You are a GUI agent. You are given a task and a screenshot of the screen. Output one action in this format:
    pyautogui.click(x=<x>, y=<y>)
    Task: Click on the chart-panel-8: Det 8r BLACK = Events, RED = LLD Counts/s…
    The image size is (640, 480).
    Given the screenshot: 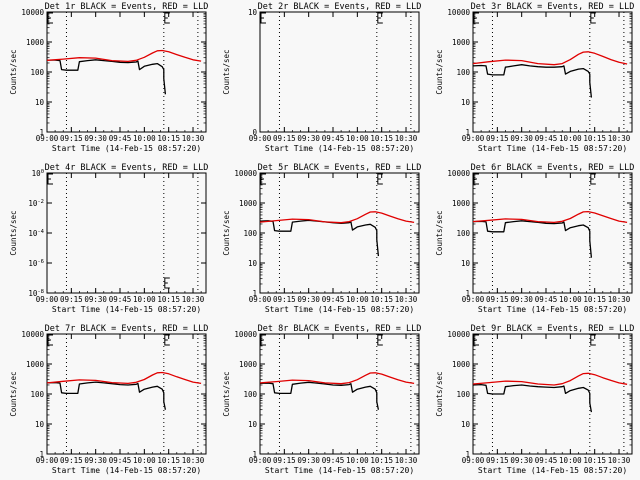 What is the action you would take?
    pyautogui.click(x=321, y=399)
    